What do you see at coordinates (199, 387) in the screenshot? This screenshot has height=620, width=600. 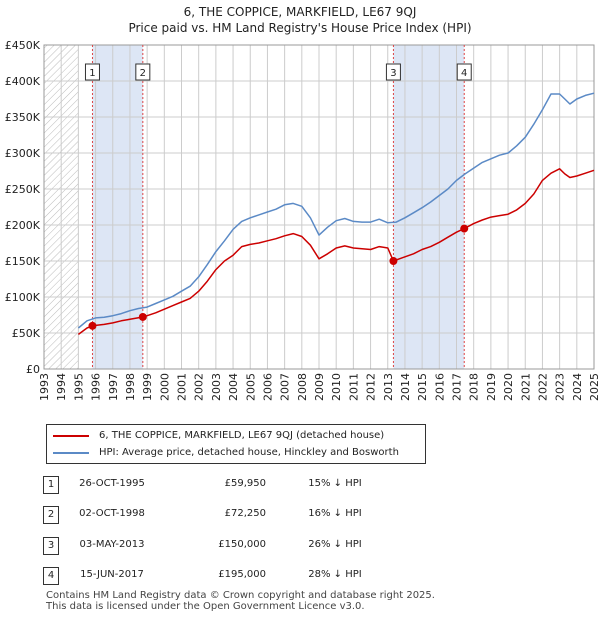 I see `x-tick-label: 2002` at bounding box center [199, 387].